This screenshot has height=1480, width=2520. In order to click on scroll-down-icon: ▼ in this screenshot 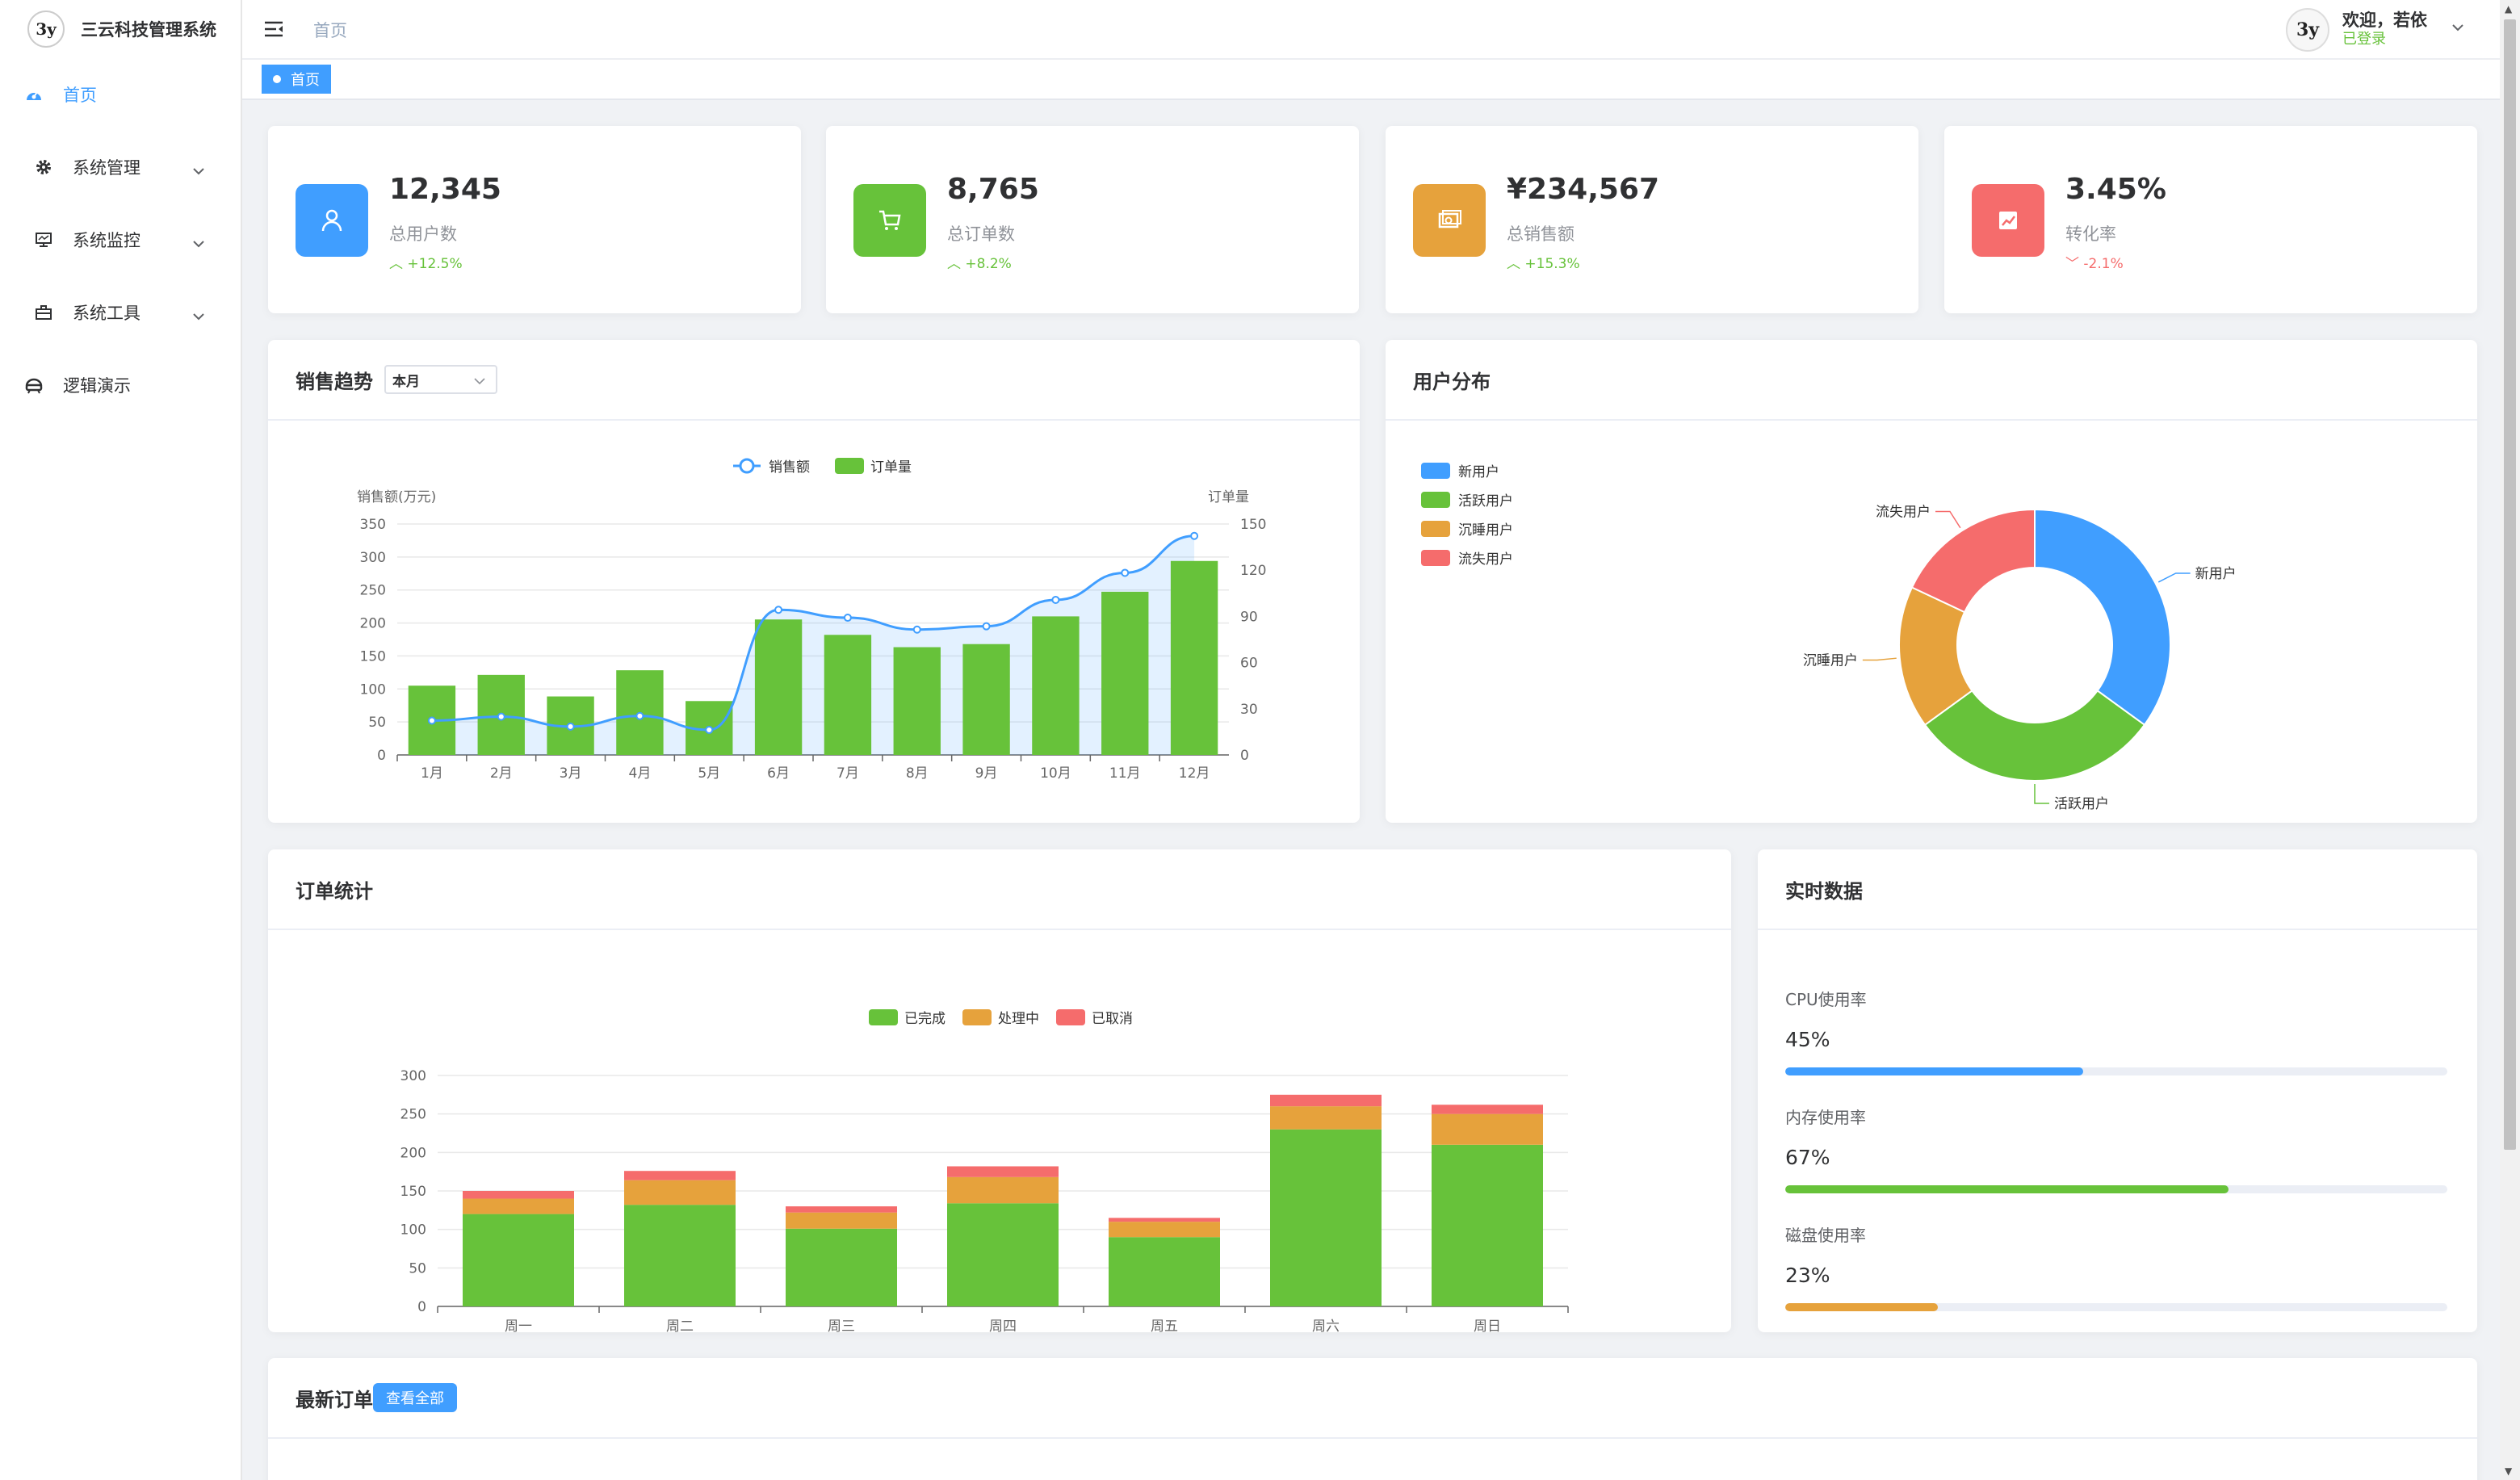, I will do `click(2509, 1471)`.